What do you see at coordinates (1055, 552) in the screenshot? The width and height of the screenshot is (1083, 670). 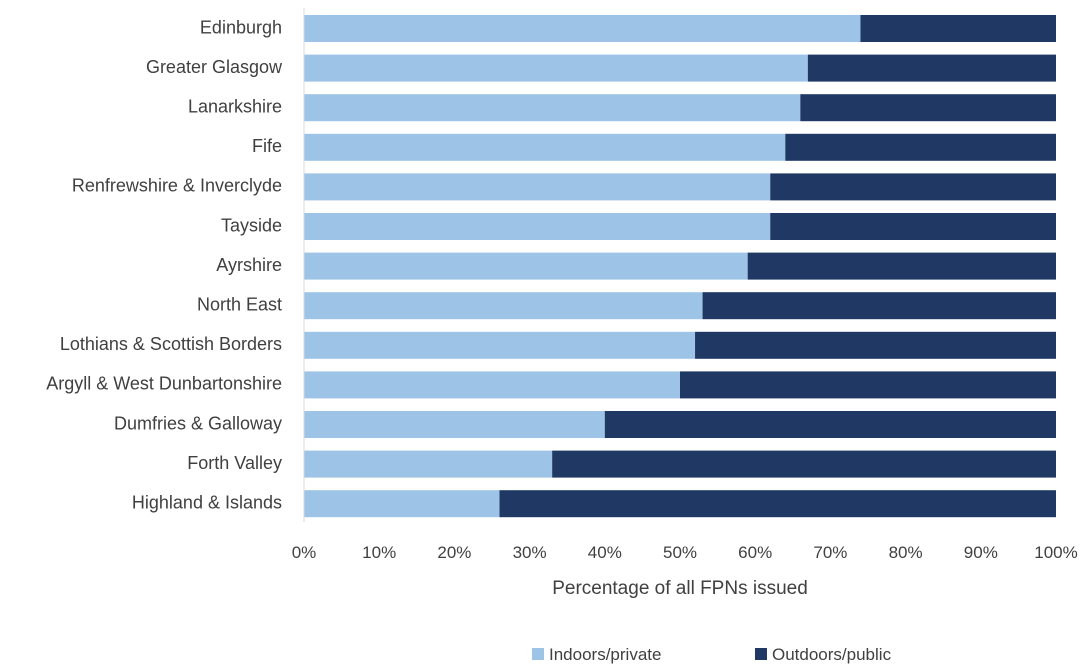 I see `x-tick-label: 100%` at bounding box center [1055, 552].